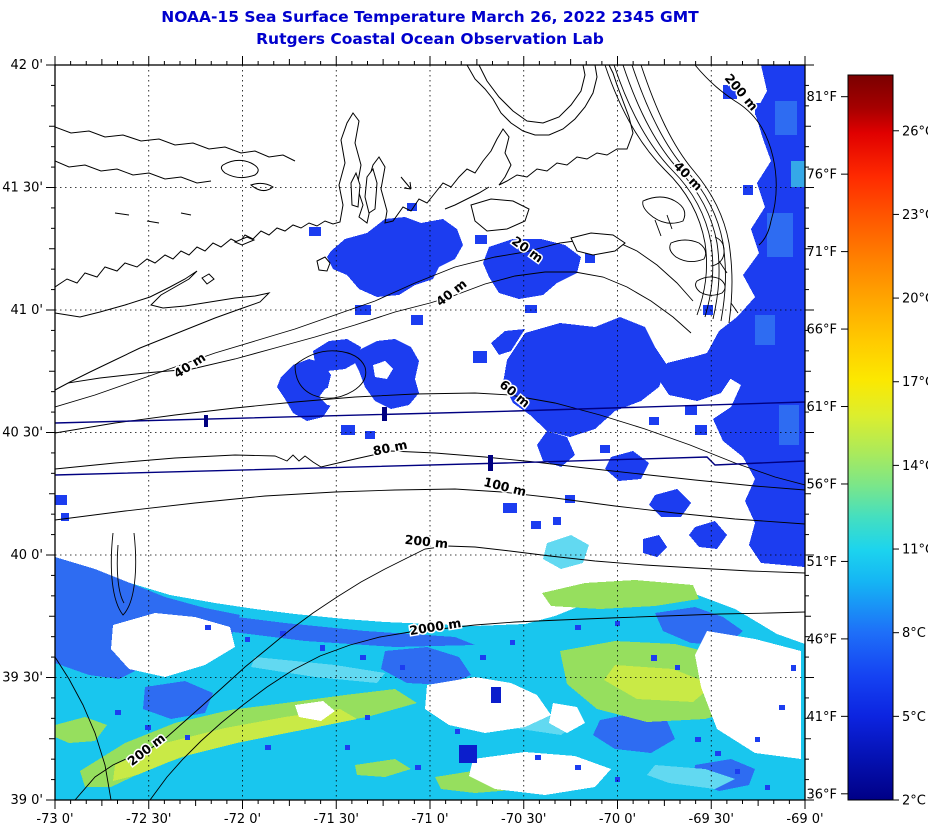 The image size is (928, 832). What do you see at coordinates (731, 316) in the screenshot?
I see `sst-right-band` at bounding box center [731, 316].